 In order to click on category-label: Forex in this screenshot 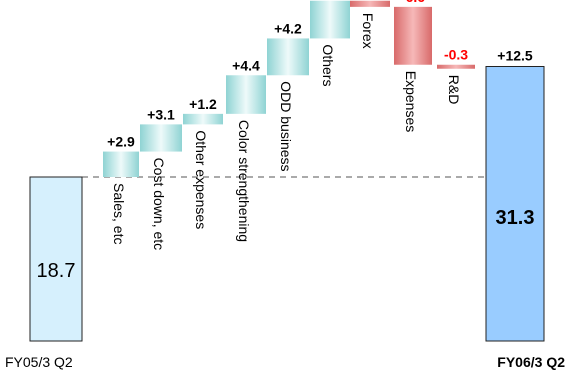, I will do `click(368, 31)`.